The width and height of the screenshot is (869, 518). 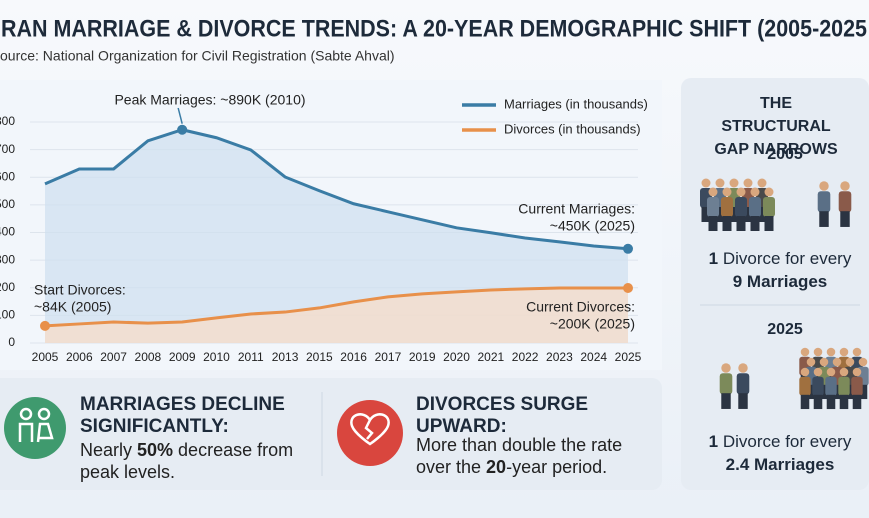 What do you see at coordinates (557, 467) in the screenshot?
I see `text: -year period.` at bounding box center [557, 467].